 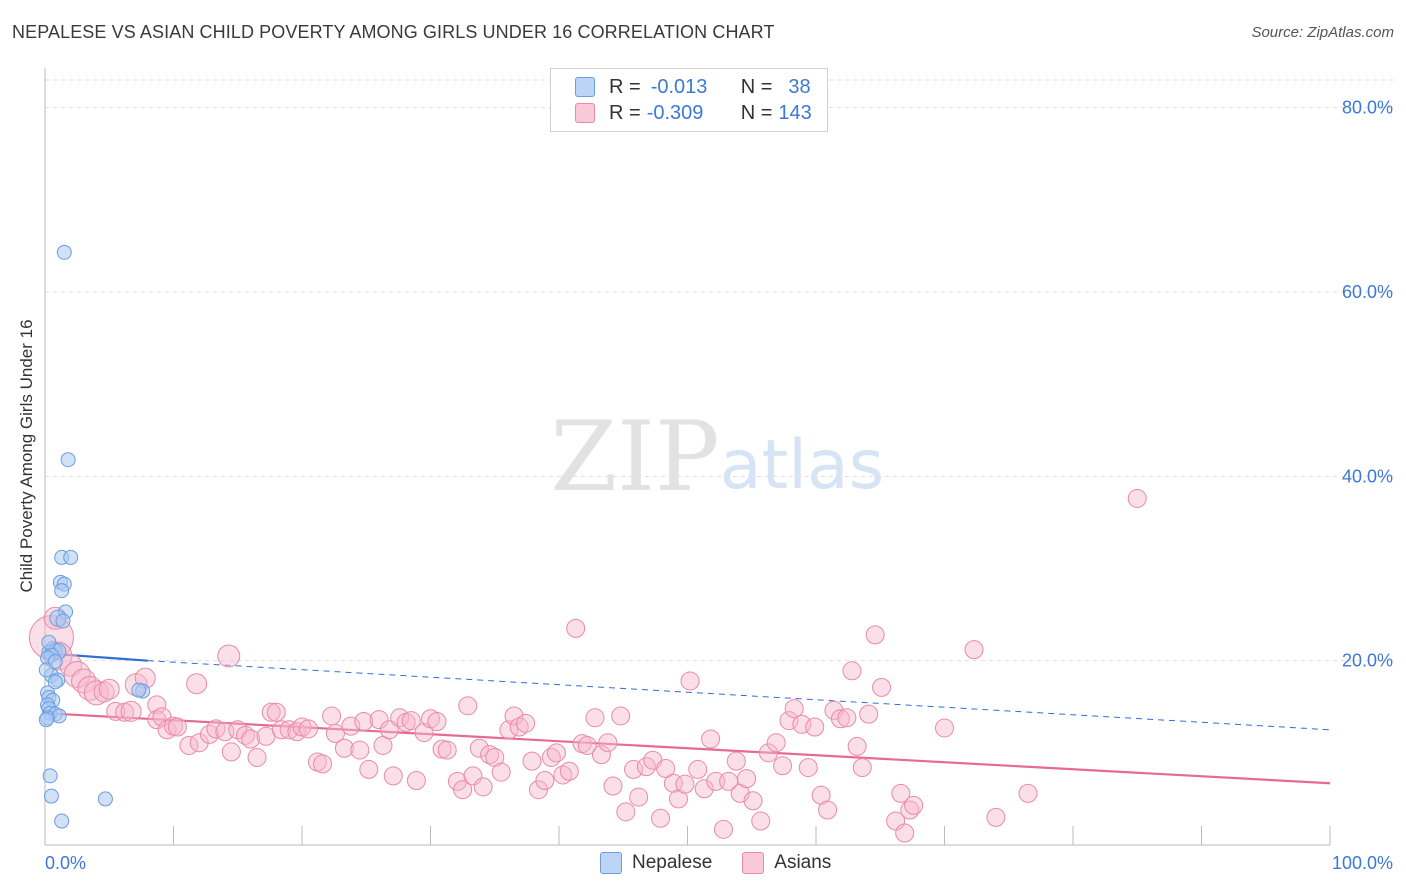 What do you see at coordinates (717, 457) in the screenshot?
I see `watermark: ZIP atlas` at bounding box center [717, 457].